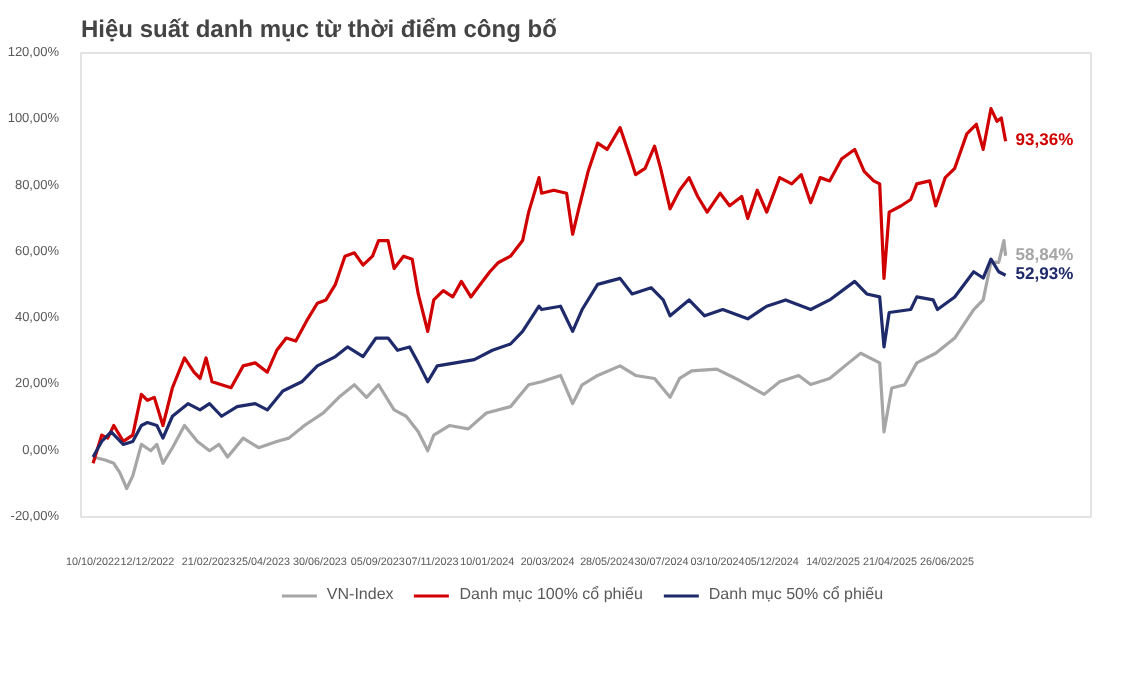 The image size is (1136, 698). What do you see at coordinates (319, 29) in the screenshot?
I see `chart-title: Hiệu suất danh mục từ thời điểm công bố` at bounding box center [319, 29].